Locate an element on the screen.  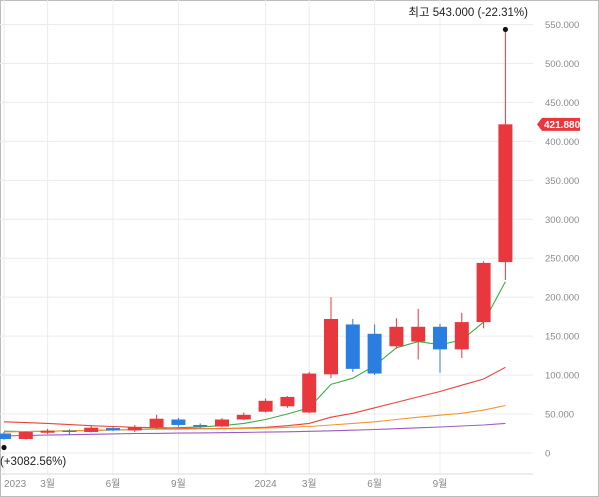
low-marker is located at coordinates (4, 447).